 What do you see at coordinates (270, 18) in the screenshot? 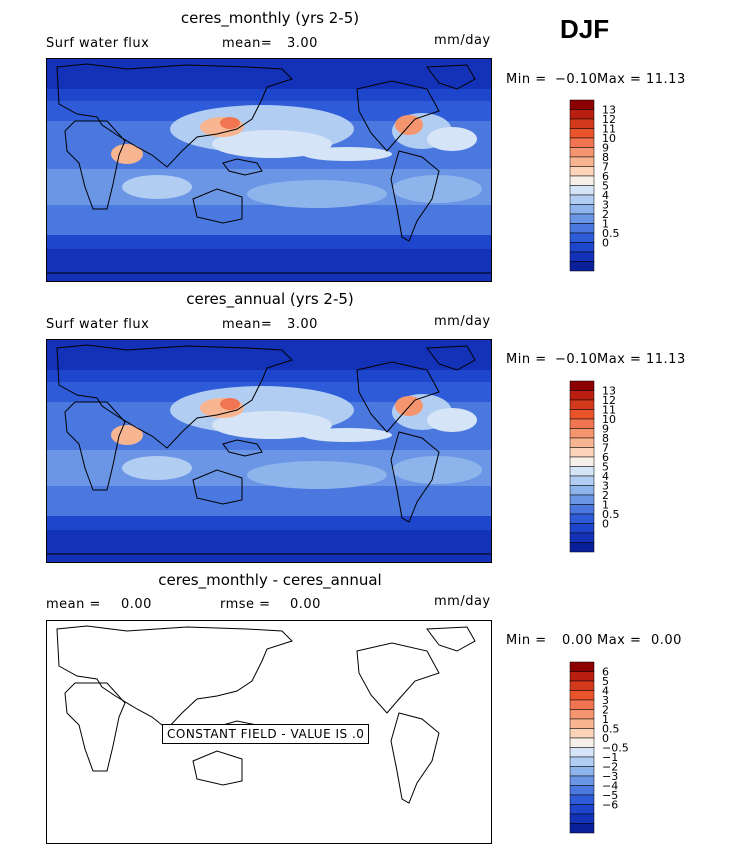
I see `panel1-title: ceres_monthly (yrs 2-5)` at bounding box center [270, 18].